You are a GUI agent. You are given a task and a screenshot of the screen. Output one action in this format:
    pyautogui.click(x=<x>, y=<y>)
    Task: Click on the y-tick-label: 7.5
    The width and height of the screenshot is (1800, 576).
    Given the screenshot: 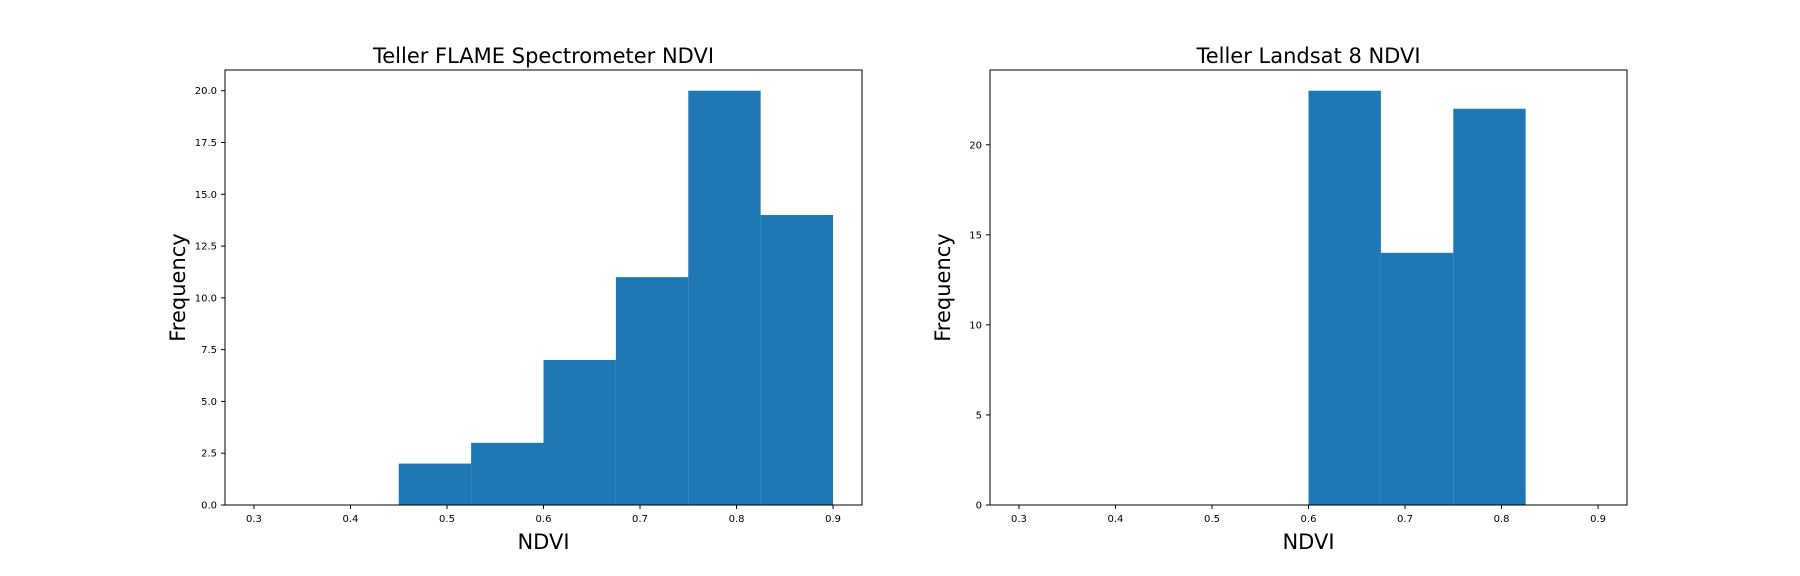 What is the action you would take?
    pyautogui.click(x=209, y=350)
    